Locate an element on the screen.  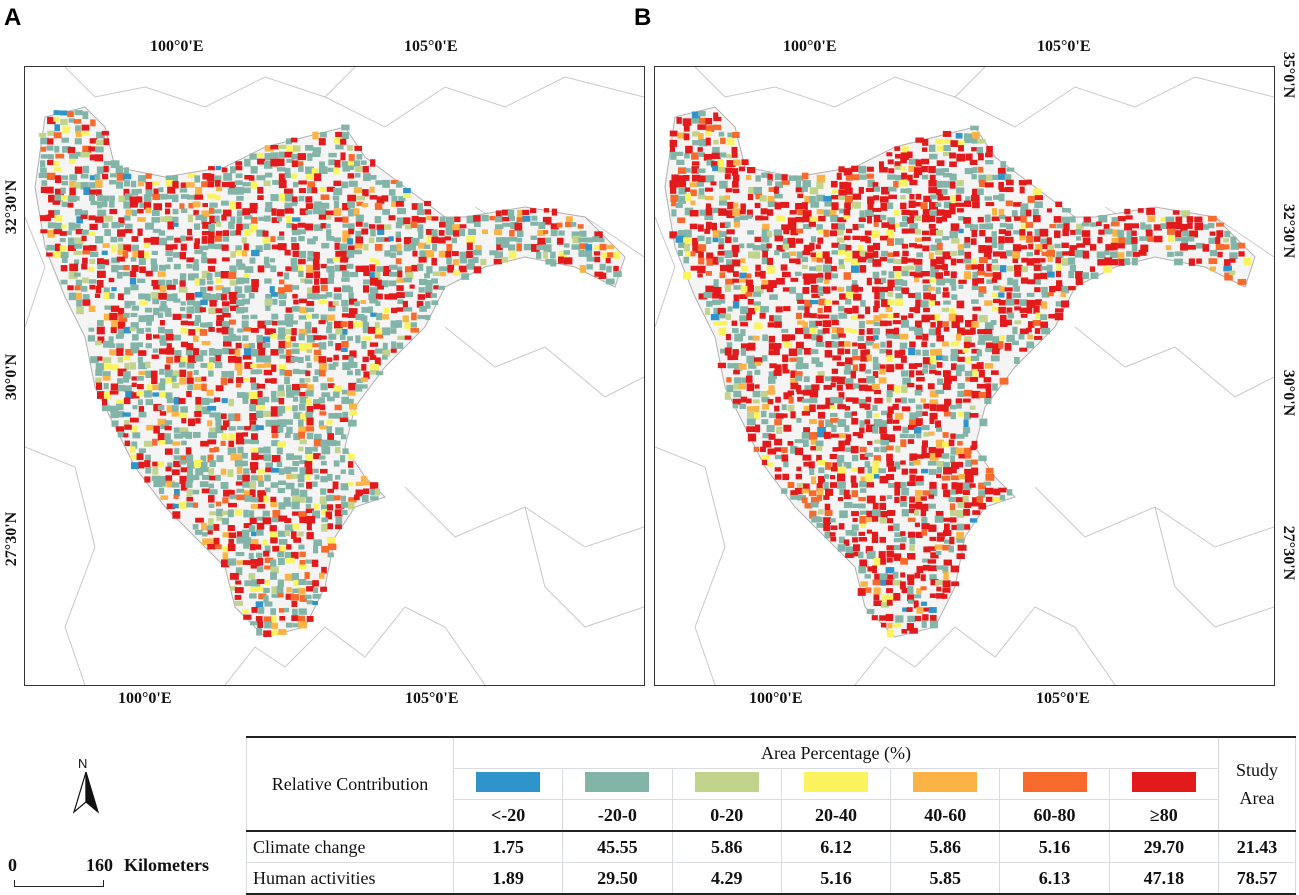
value-cell: 29.50 is located at coordinates (617, 878).